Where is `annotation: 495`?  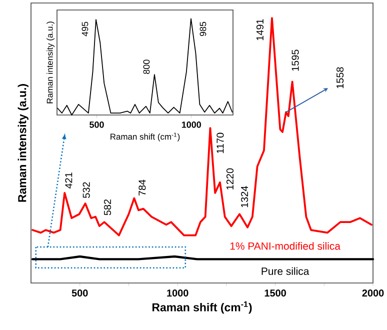
annotation: 495 is located at coordinates (85, 29).